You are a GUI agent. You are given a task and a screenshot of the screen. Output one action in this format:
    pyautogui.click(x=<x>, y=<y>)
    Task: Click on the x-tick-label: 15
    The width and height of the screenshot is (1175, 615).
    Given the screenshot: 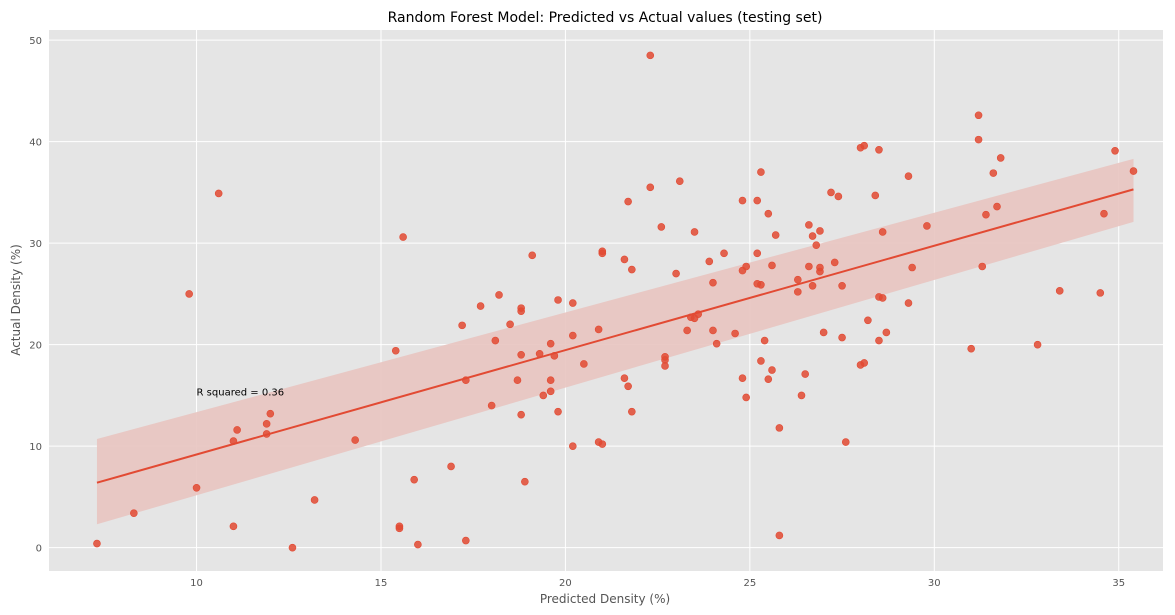 What is the action you would take?
    pyautogui.click(x=381, y=583)
    